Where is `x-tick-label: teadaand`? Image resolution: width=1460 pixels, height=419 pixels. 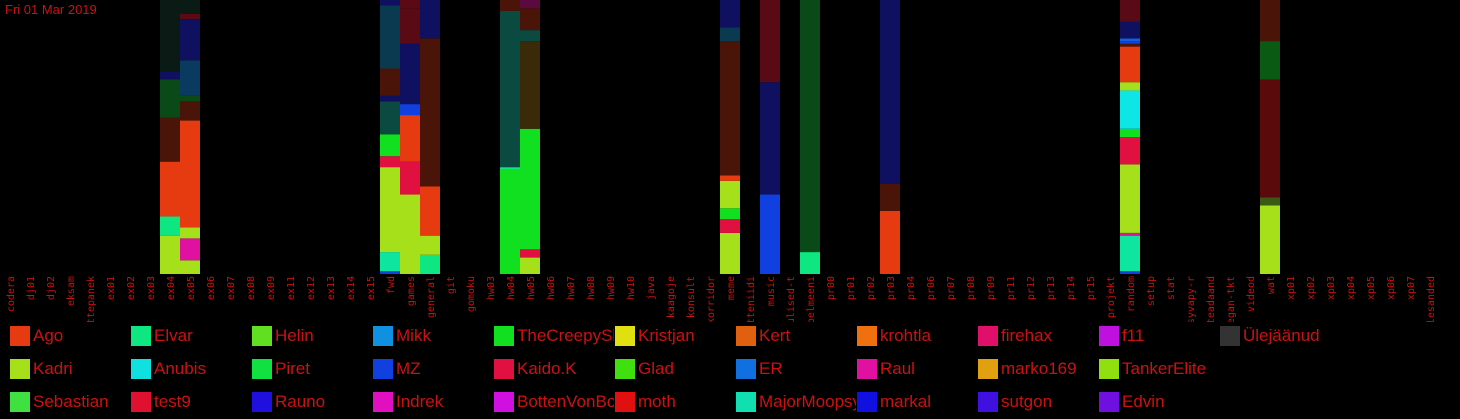
x-tick-label: teadaand is located at coordinates (1211, 299).